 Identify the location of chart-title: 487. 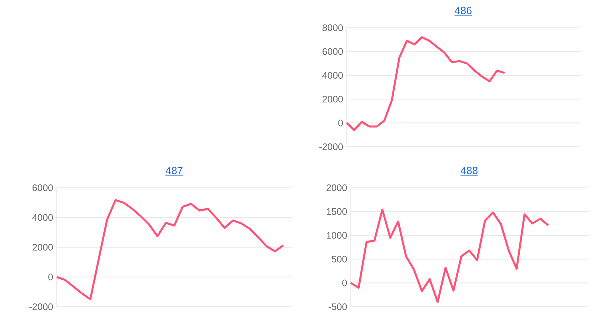
(174, 170).